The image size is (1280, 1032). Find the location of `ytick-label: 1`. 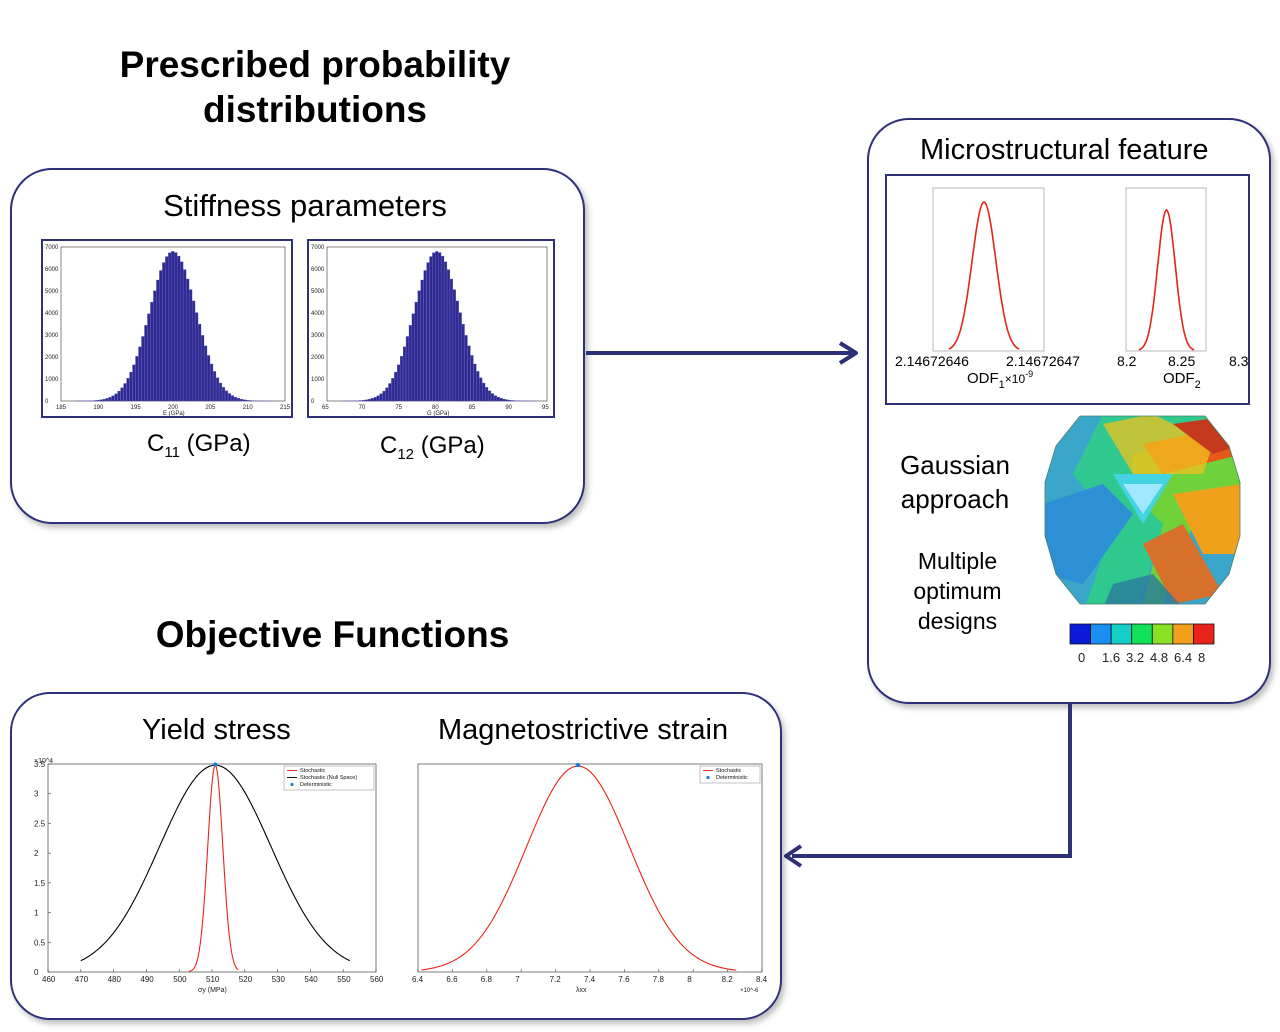

ytick-label: 1 is located at coordinates (36, 913).